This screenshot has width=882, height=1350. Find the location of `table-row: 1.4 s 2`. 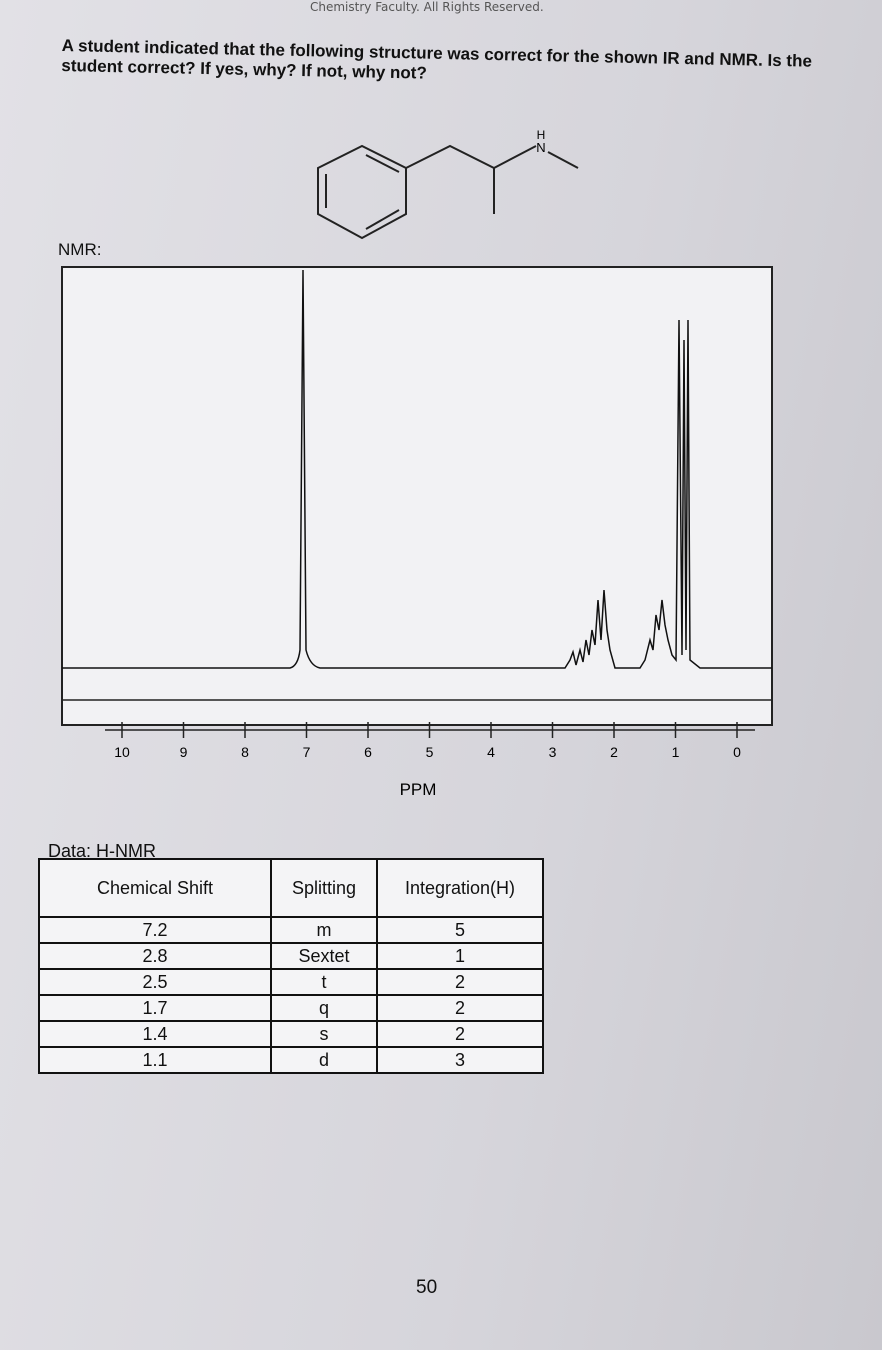

table-row: 1.4 s 2 is located at coordinates (291, 1034).